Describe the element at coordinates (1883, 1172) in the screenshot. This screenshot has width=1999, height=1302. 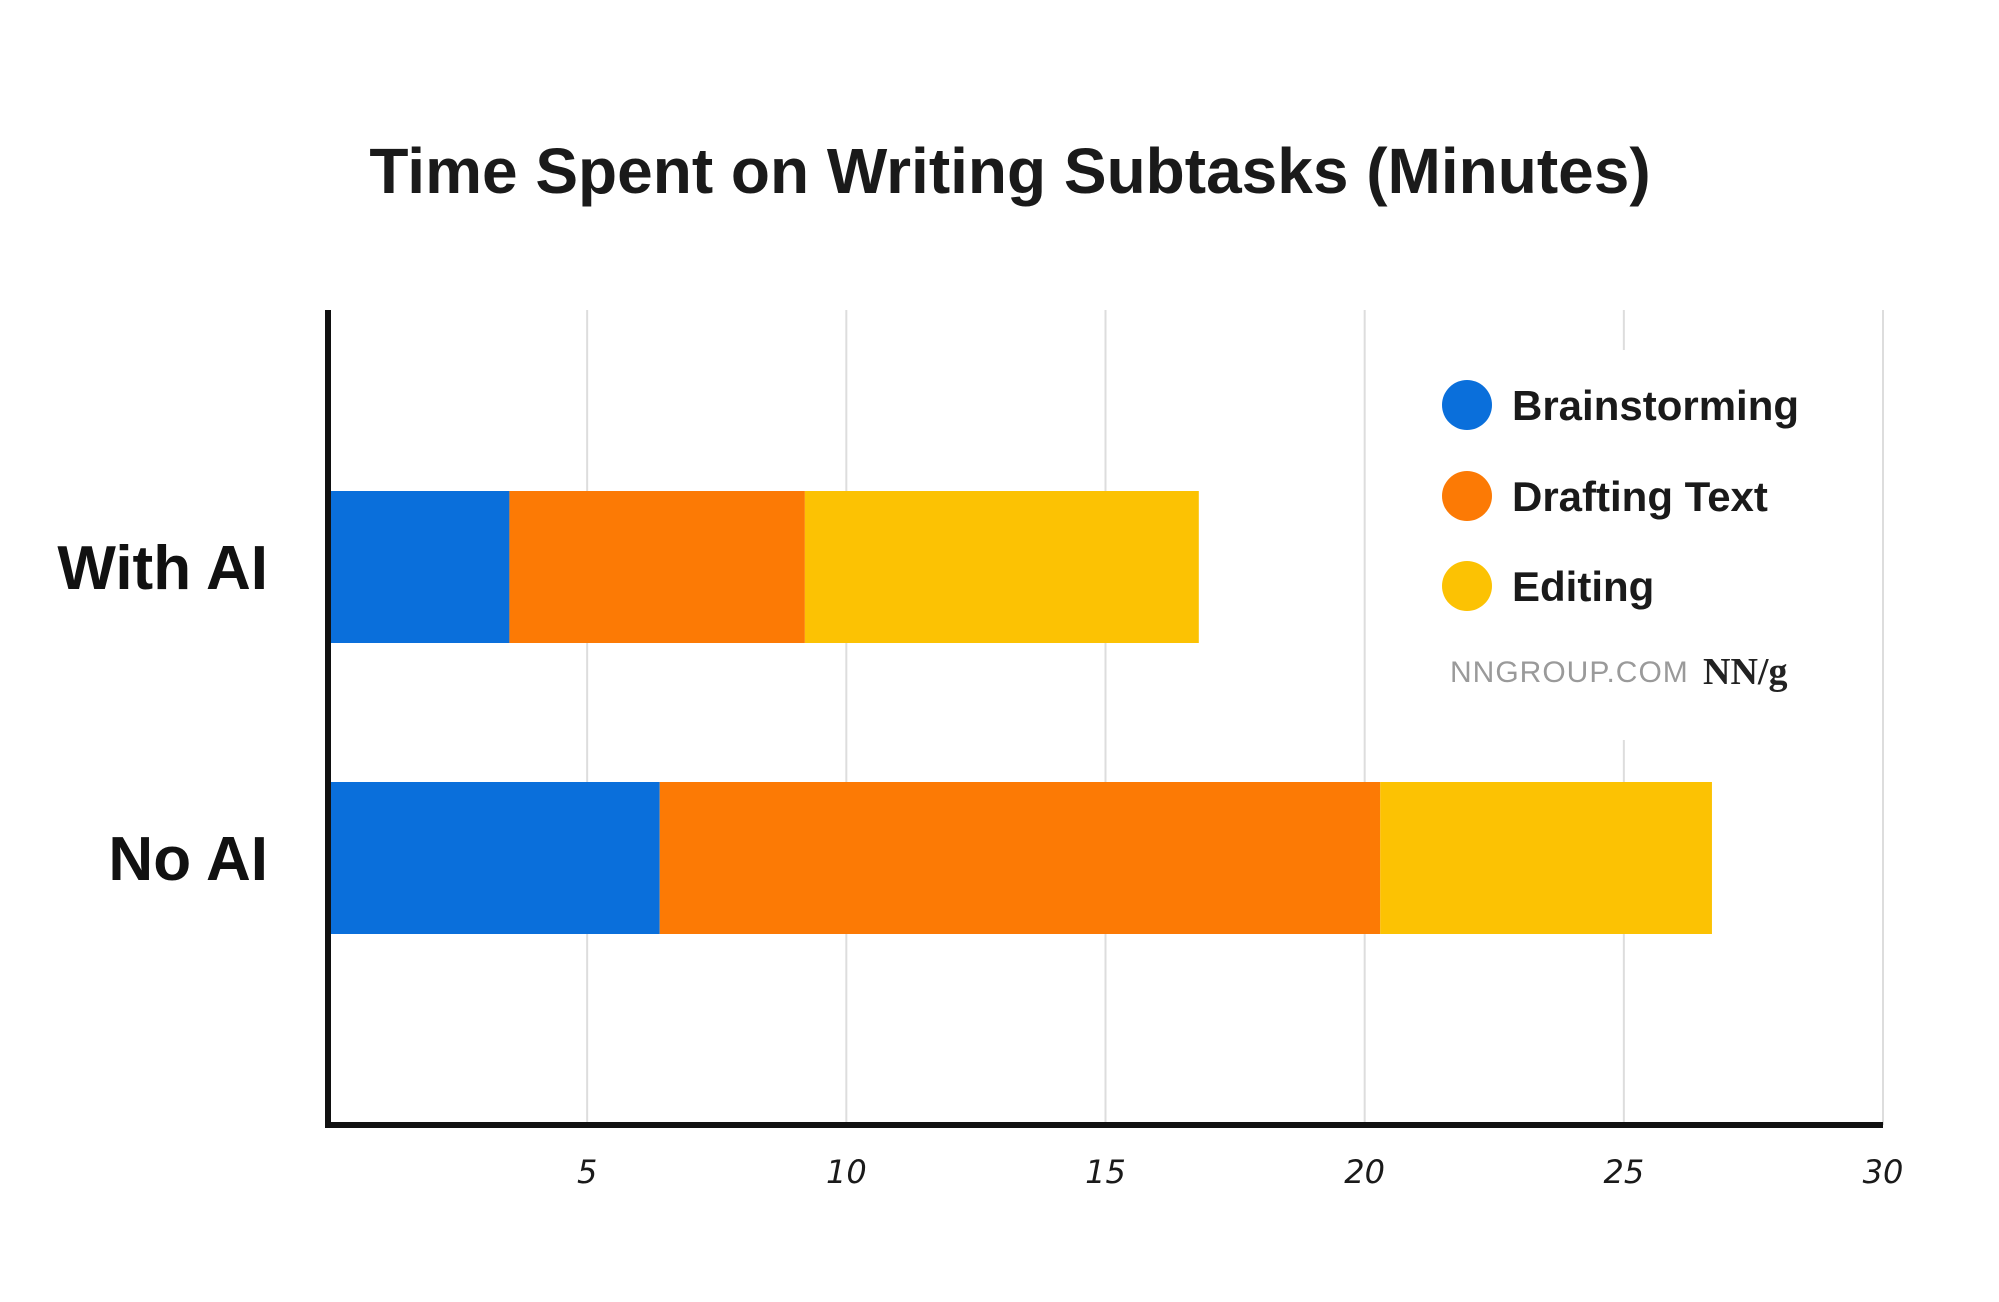
I see `x-tick-label-30: 30` at that location.